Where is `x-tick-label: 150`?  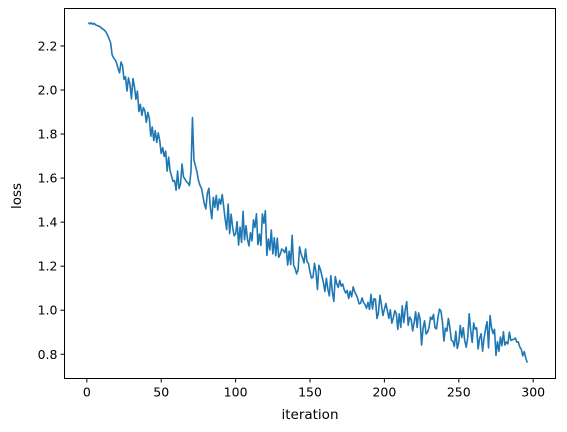 x-tick-label: 150 is located at coordinates (310, 392).